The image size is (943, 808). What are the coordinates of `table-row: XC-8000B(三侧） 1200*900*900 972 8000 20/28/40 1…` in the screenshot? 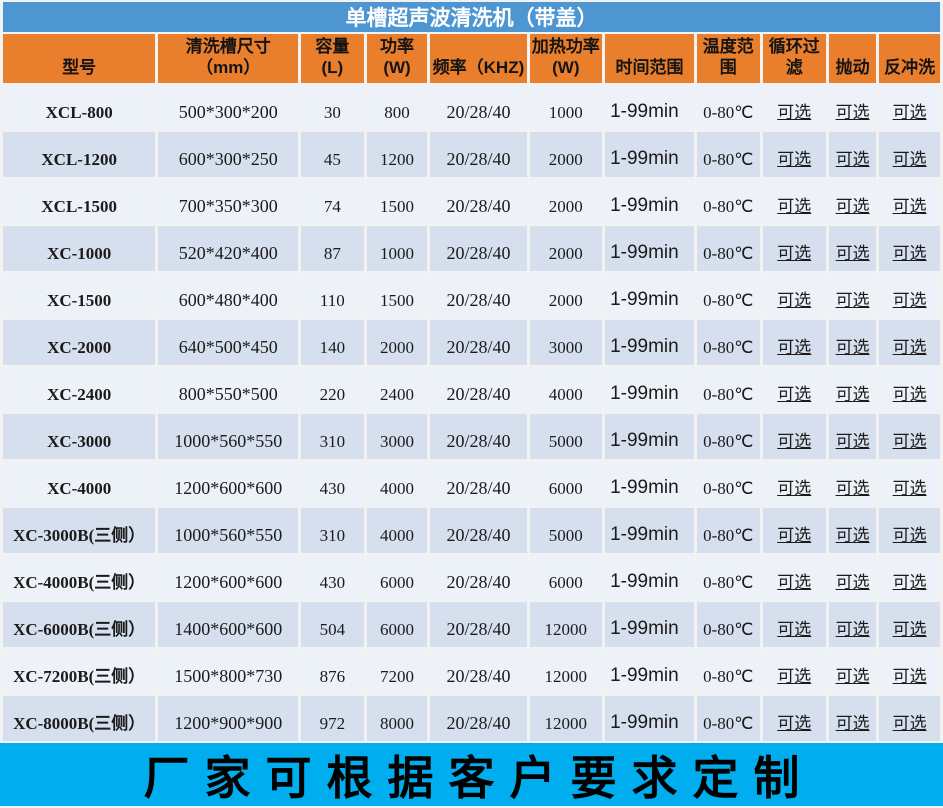 It's located at (471, 718).